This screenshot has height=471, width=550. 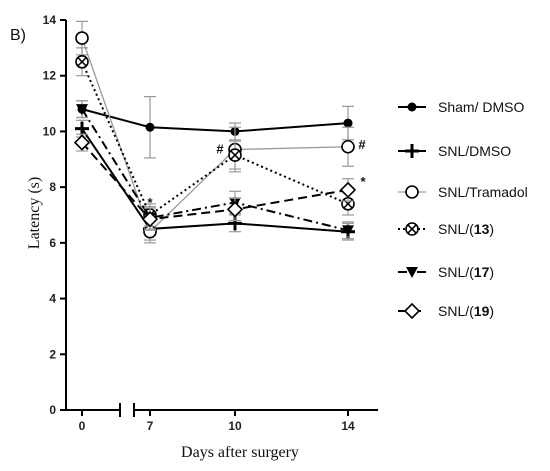 What do you see at coordinates (481, 107) in the screenshot?
I see `legend-label: Sham/ DMSO` at bounding box center [481, 107].